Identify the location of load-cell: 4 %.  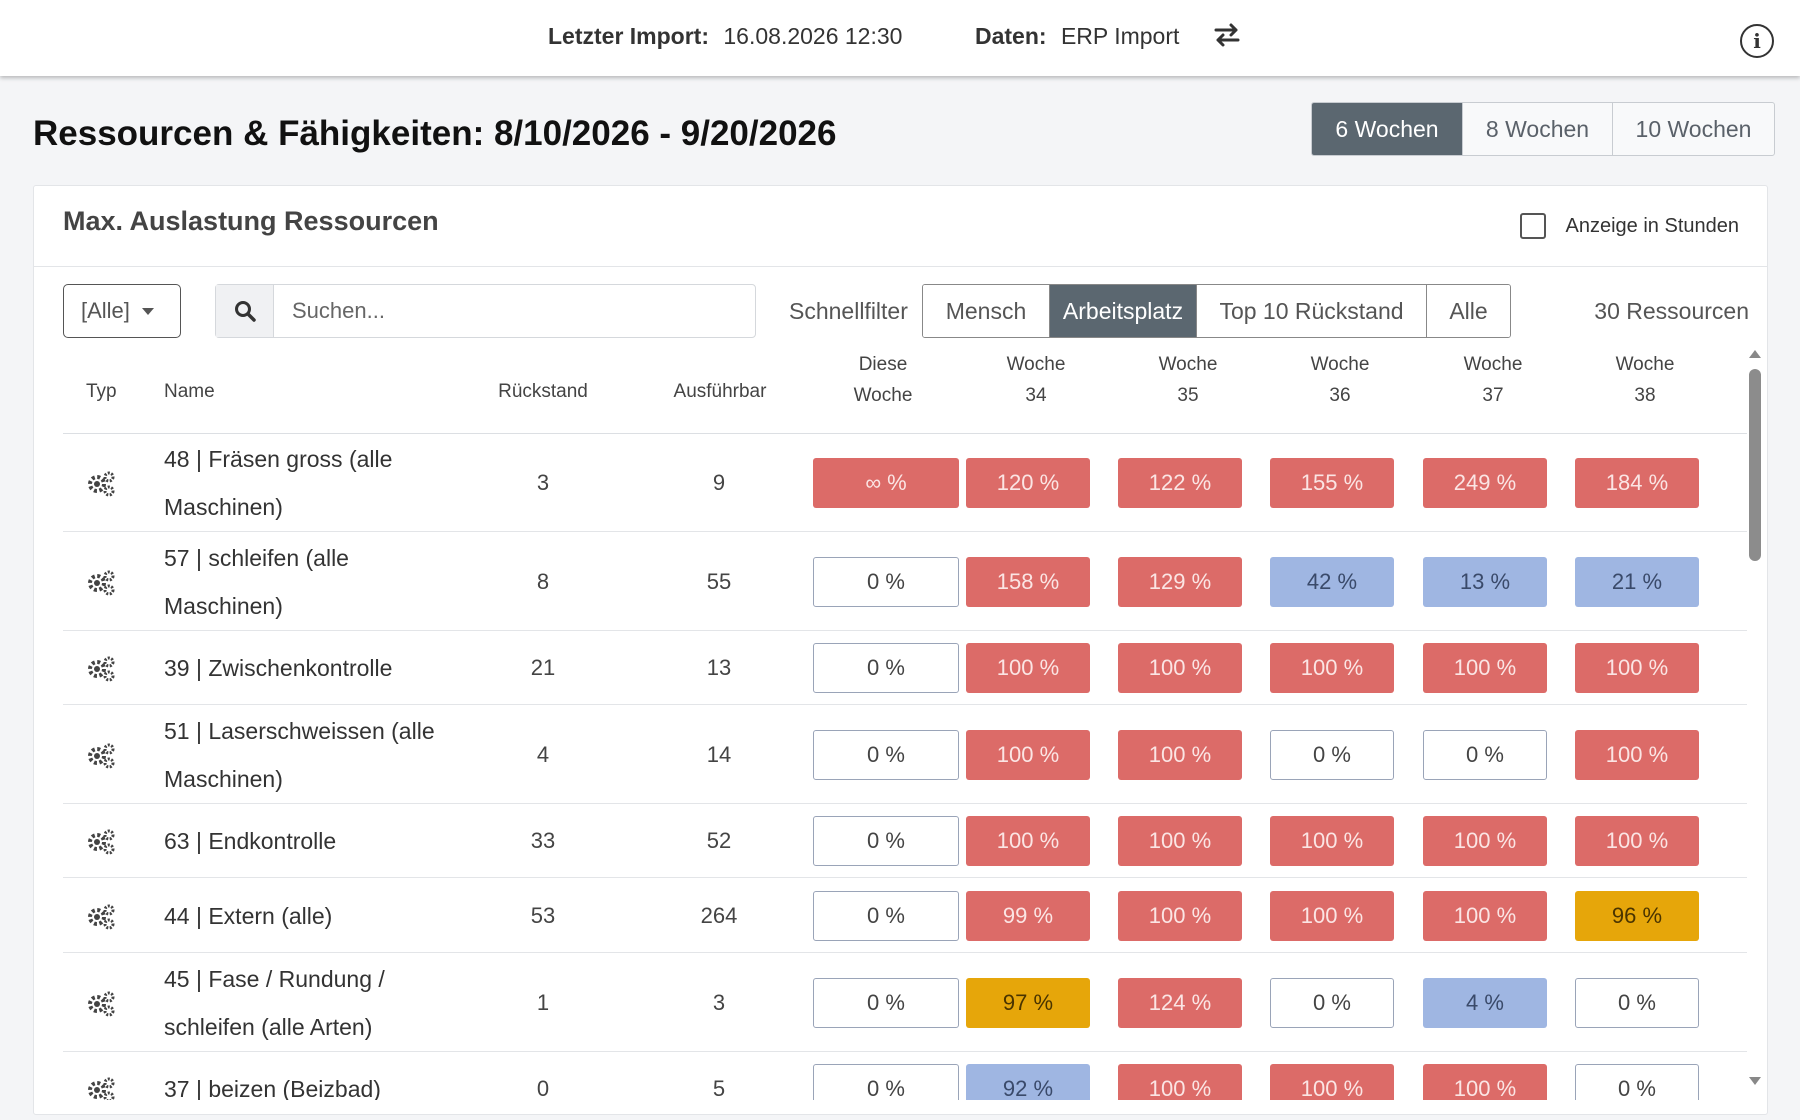
(1485, 1002).